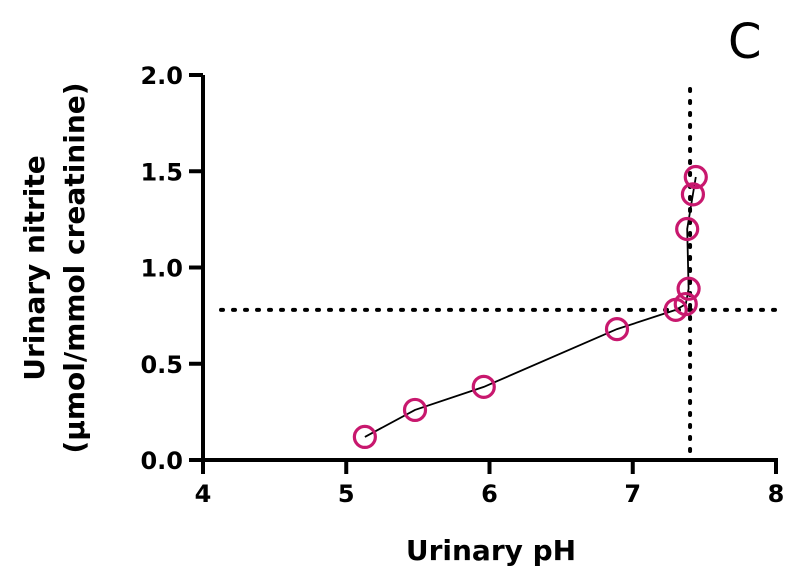  Describe the element at coordinates (776, 494) in the screenshot. I see `x-tick-label-4: 8` at that location.